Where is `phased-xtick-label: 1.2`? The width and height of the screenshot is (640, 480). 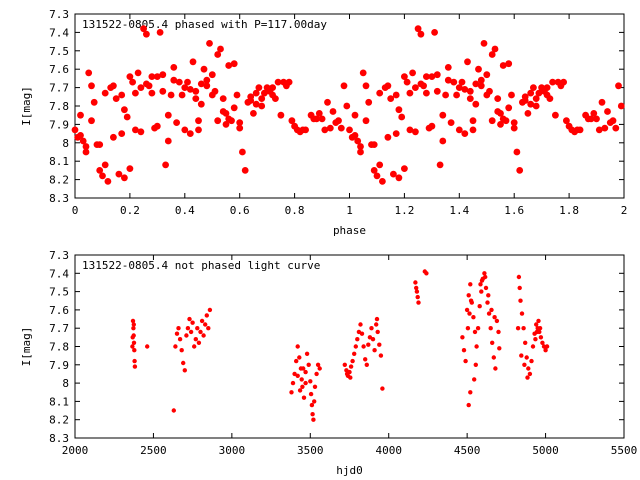
phased-xtick-label: 1.2 is located at coordinates (404, 210).